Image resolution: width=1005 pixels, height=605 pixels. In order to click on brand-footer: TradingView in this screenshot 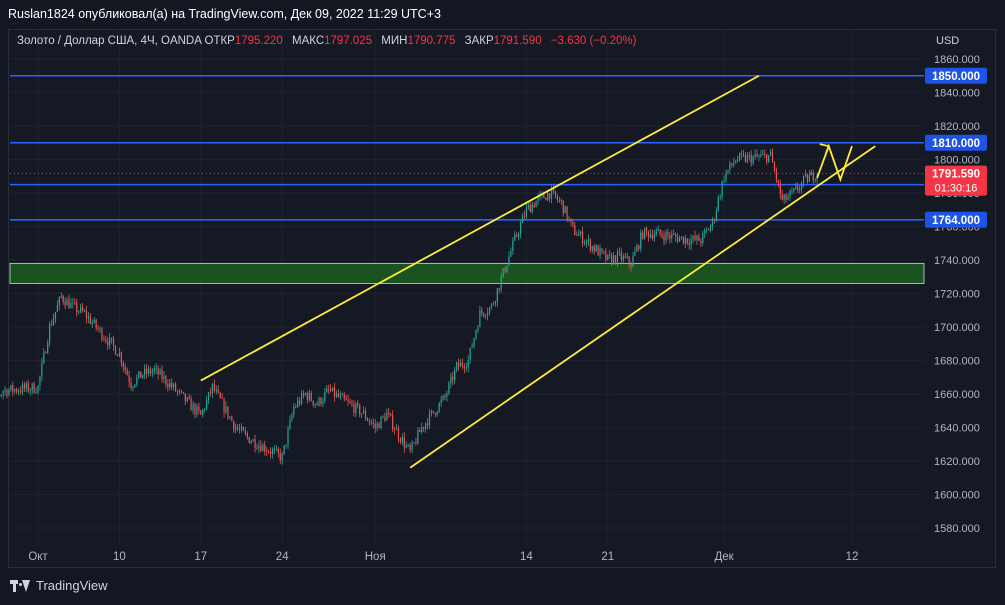, I will do `click(59, 585)`.